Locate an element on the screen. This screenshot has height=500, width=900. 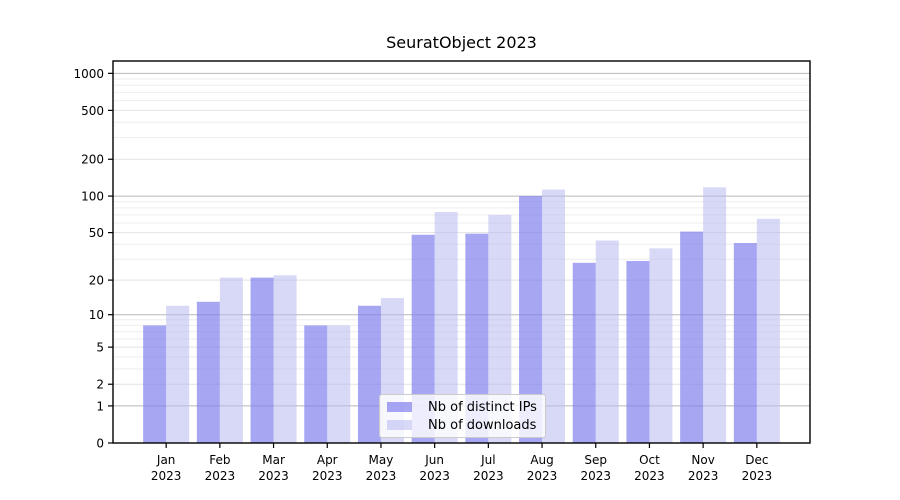
bar-jul-downloads is located at coordinates (500, 328).